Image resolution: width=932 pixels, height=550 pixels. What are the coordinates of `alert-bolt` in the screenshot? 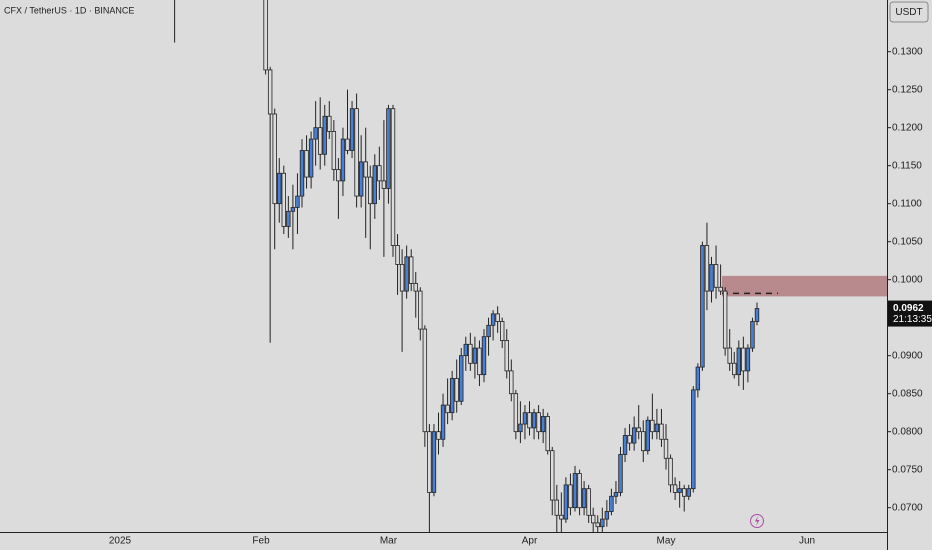 It's located at (757, 521).